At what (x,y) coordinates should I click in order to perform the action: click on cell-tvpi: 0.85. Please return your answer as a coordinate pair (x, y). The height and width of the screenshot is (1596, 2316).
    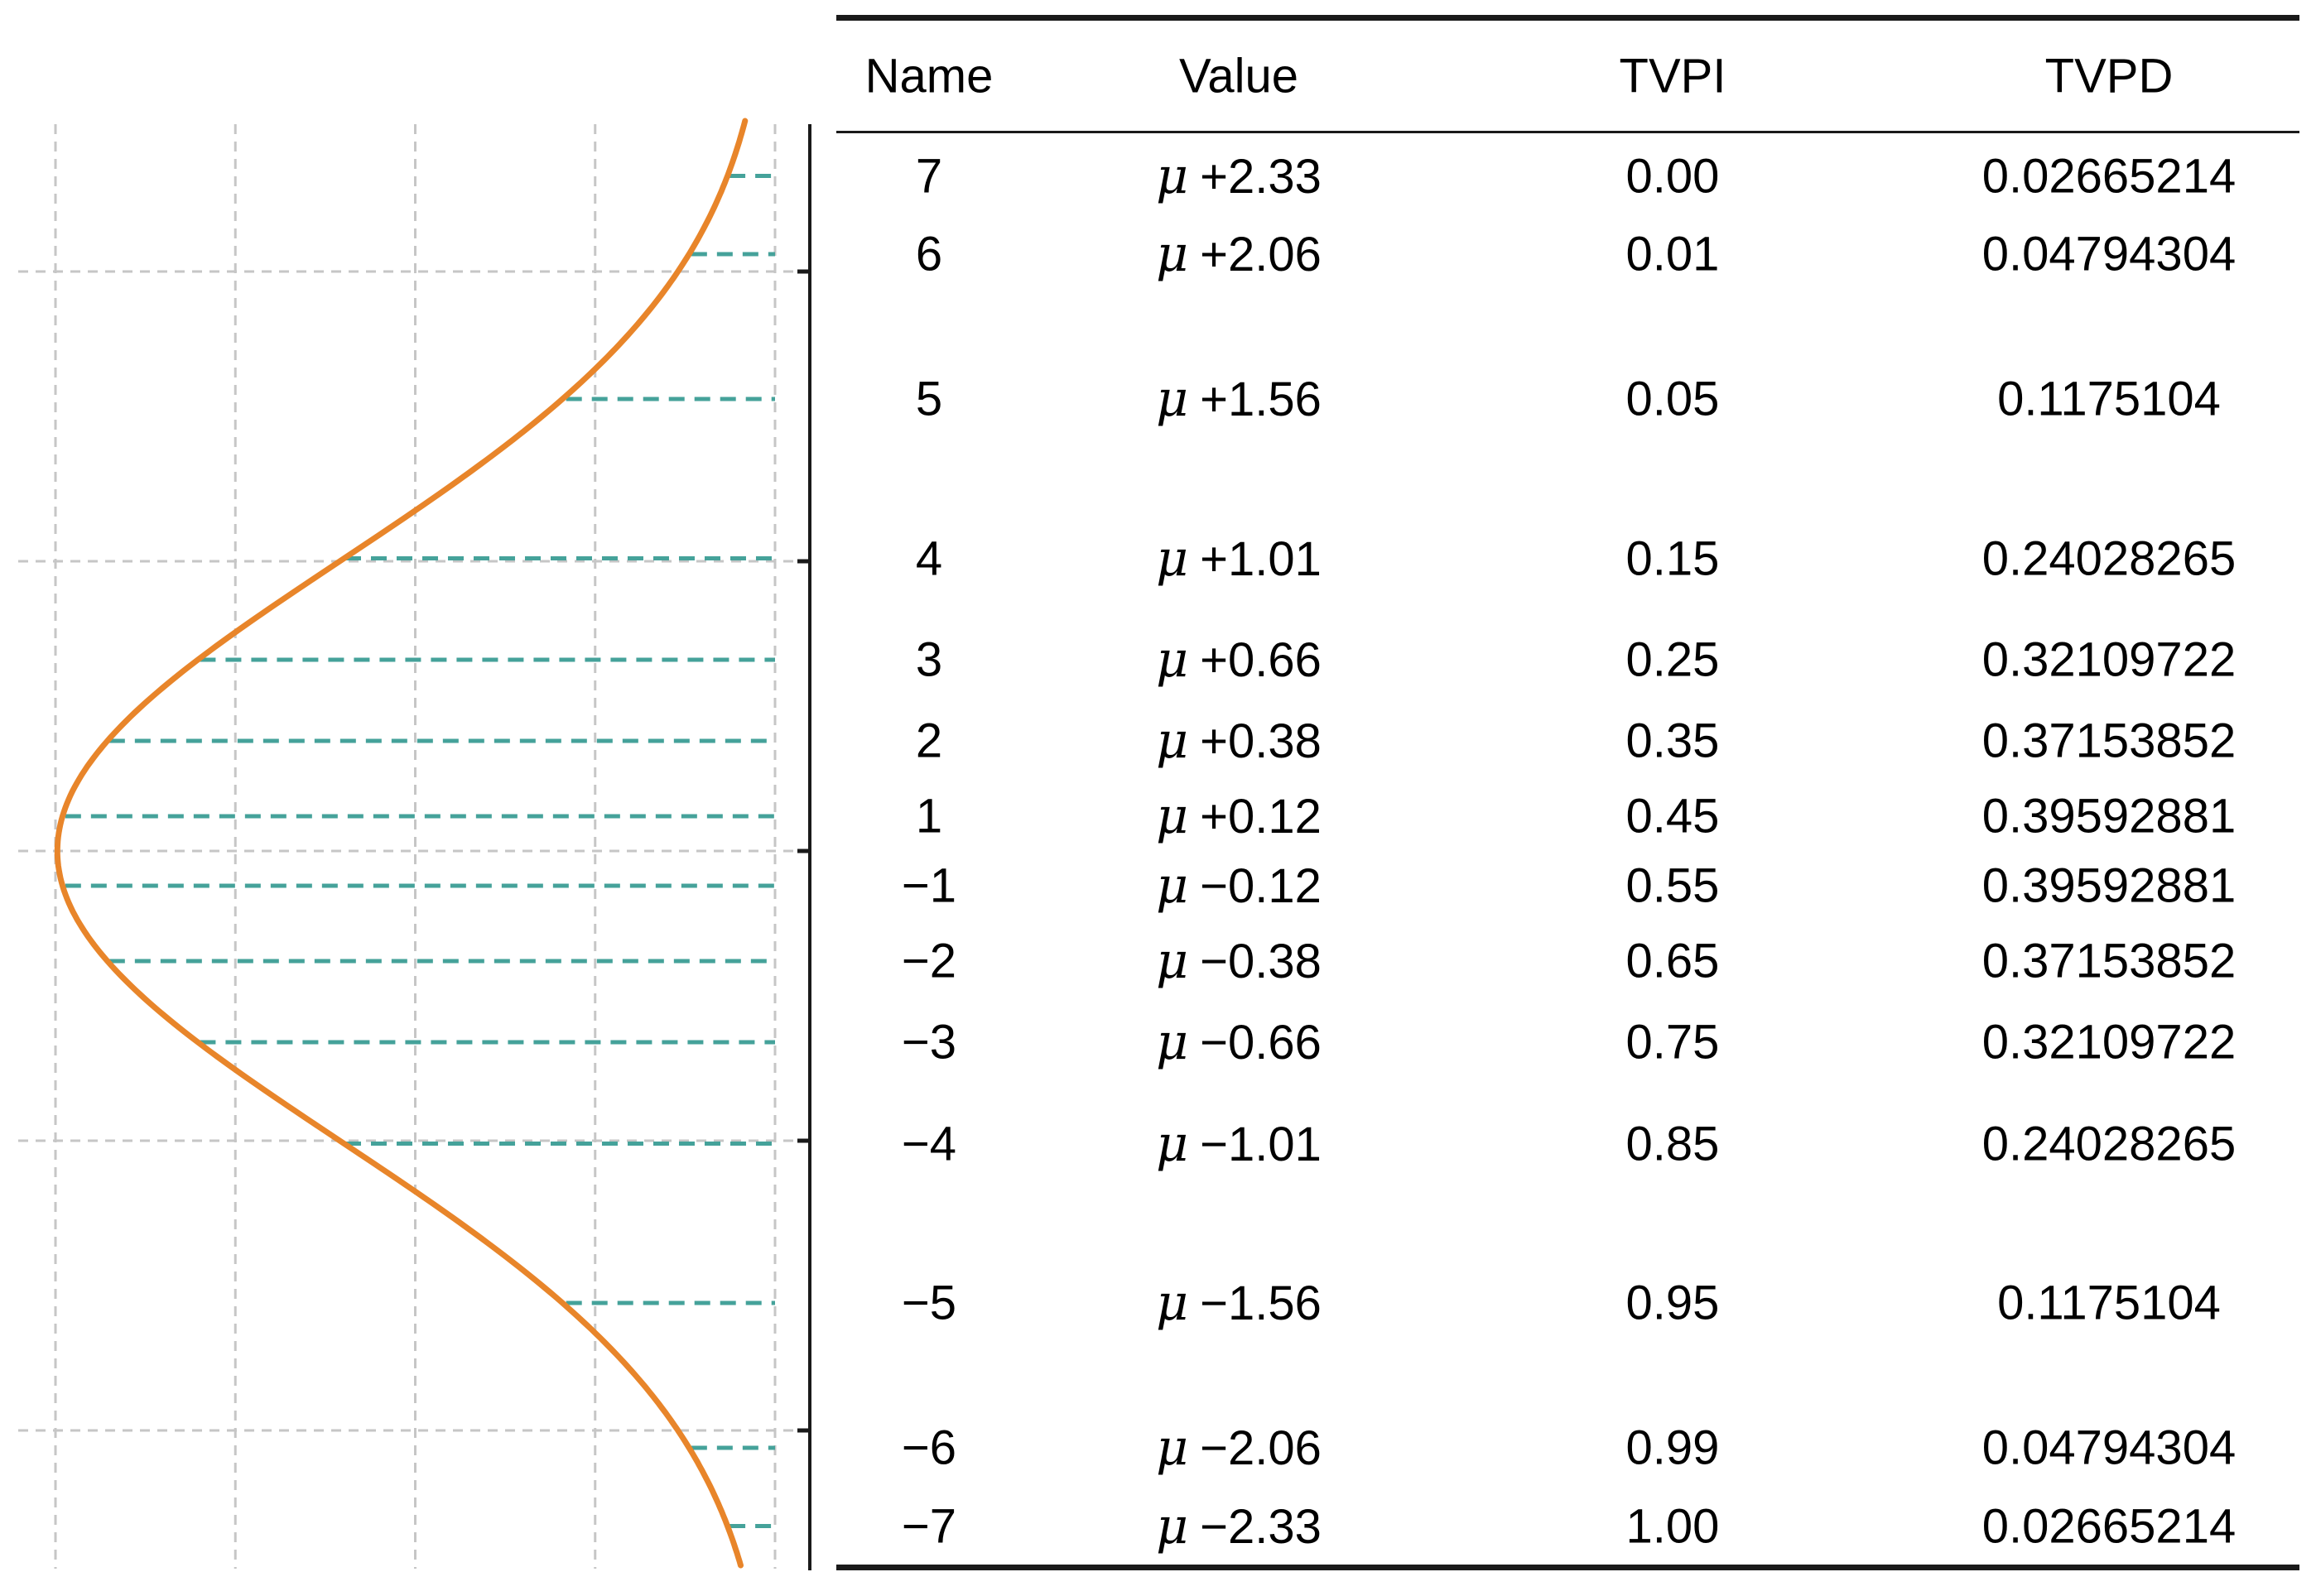
    Looking at the image, I should click on (1672, 1144).